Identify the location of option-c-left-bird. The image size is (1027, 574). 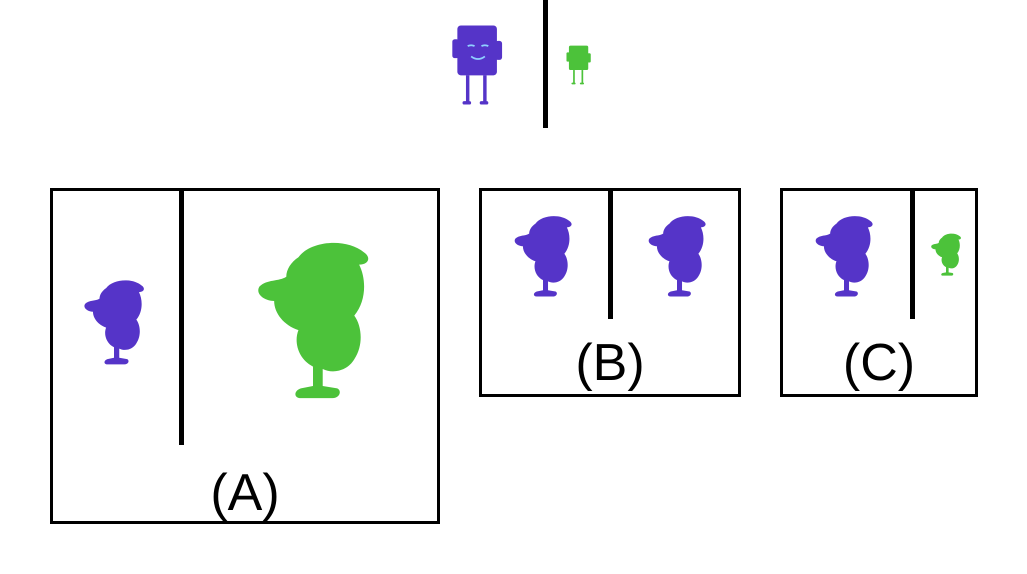
(844, 255).